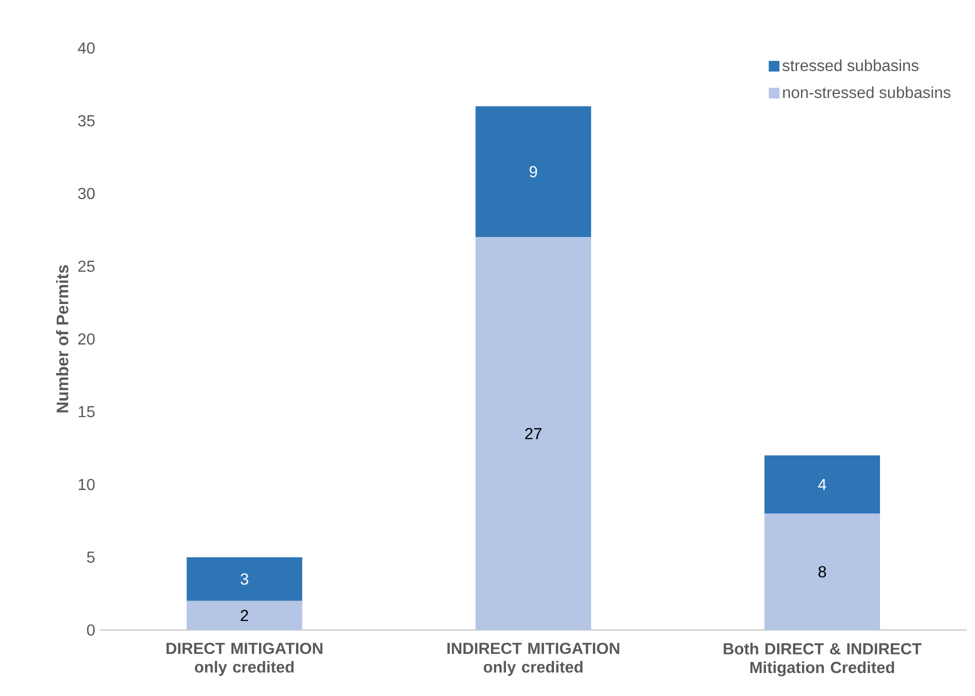 Image resolution: width=975 pixels, height=696 pixels. I want to click on data-label: 2, so click(244, 616).